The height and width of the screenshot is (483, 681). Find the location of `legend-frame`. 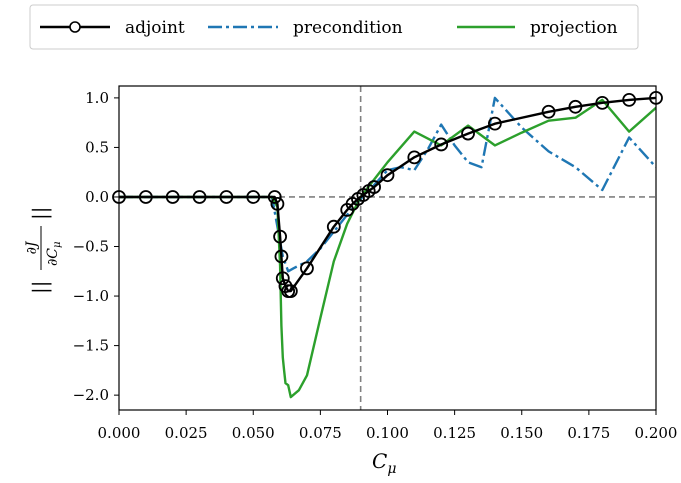

legend-frame is located at coordinates (334, 27).